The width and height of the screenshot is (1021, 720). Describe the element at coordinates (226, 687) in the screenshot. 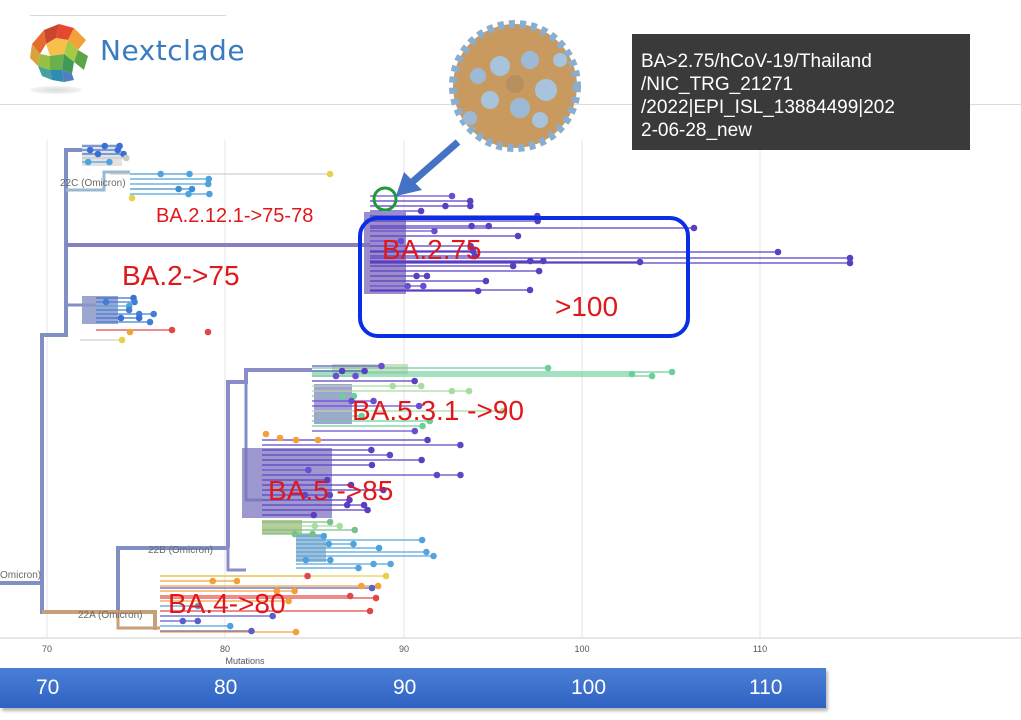

I see `scale-bar-tick: 80` at that location.